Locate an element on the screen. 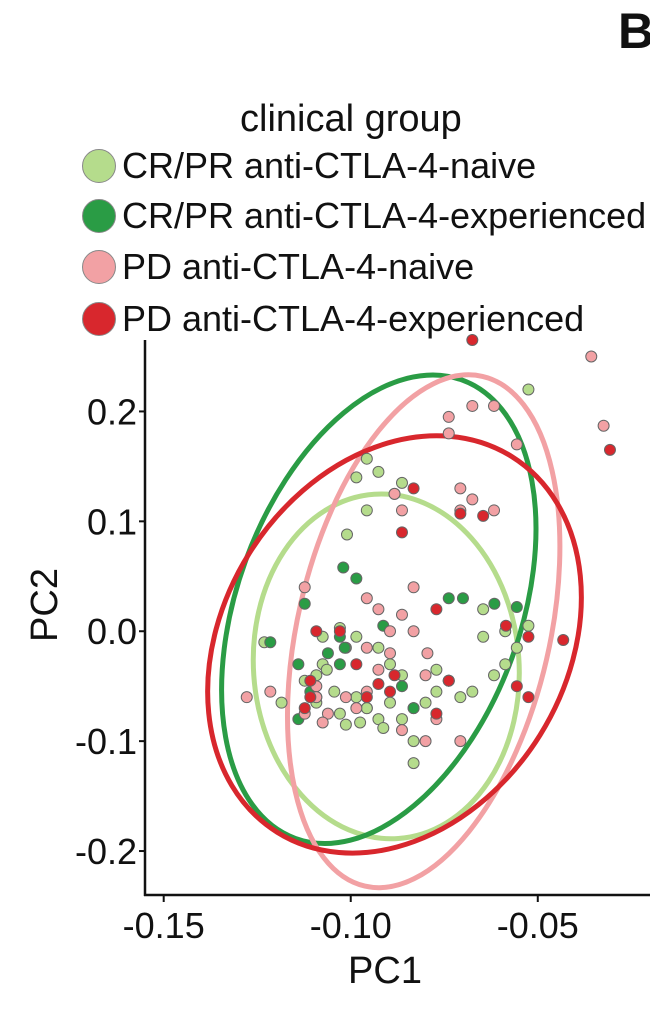 Image resolution: width=650 pixels, height=1009 pixels. legend-swatch-pd-experienced is located at coordinates (99, 319).